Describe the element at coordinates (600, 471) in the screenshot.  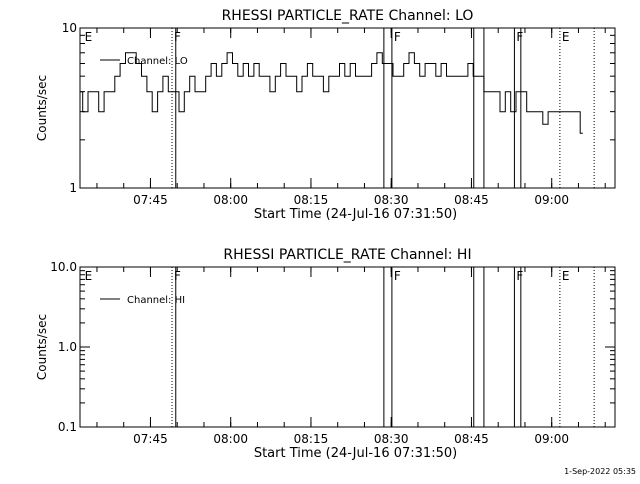
I see `footer-timestamp: 1-Sep-2022 05:35` at that location.